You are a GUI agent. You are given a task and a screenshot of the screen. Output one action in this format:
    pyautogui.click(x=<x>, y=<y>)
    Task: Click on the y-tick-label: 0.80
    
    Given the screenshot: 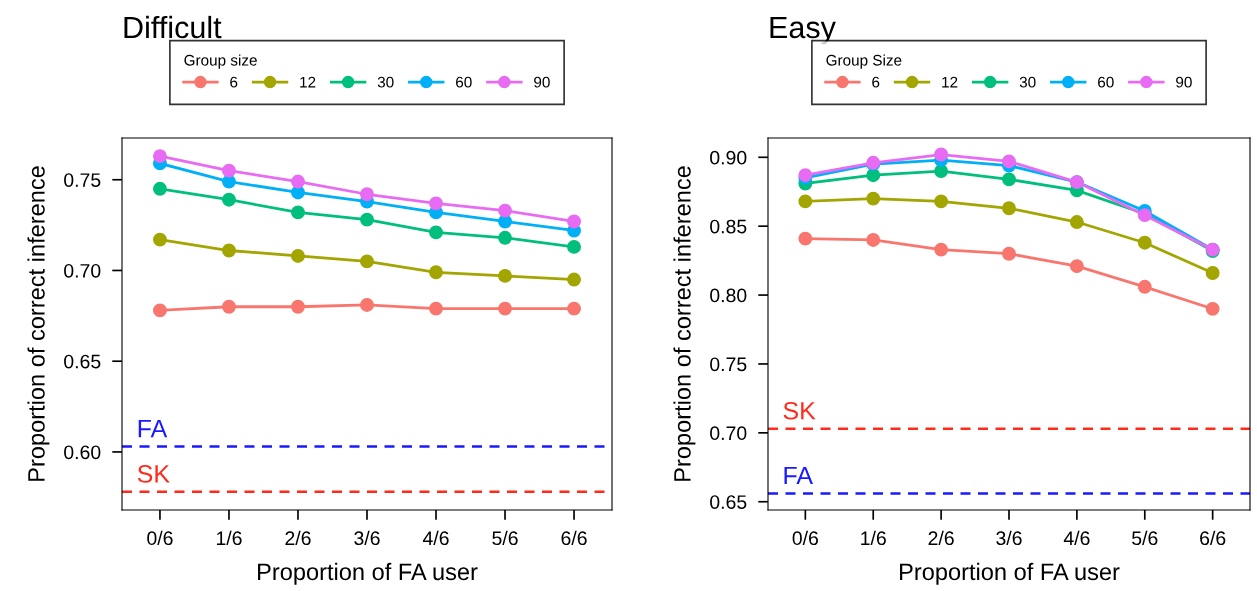 What is the action you would take?
    pyautogui.click(x=728, y=295)
    